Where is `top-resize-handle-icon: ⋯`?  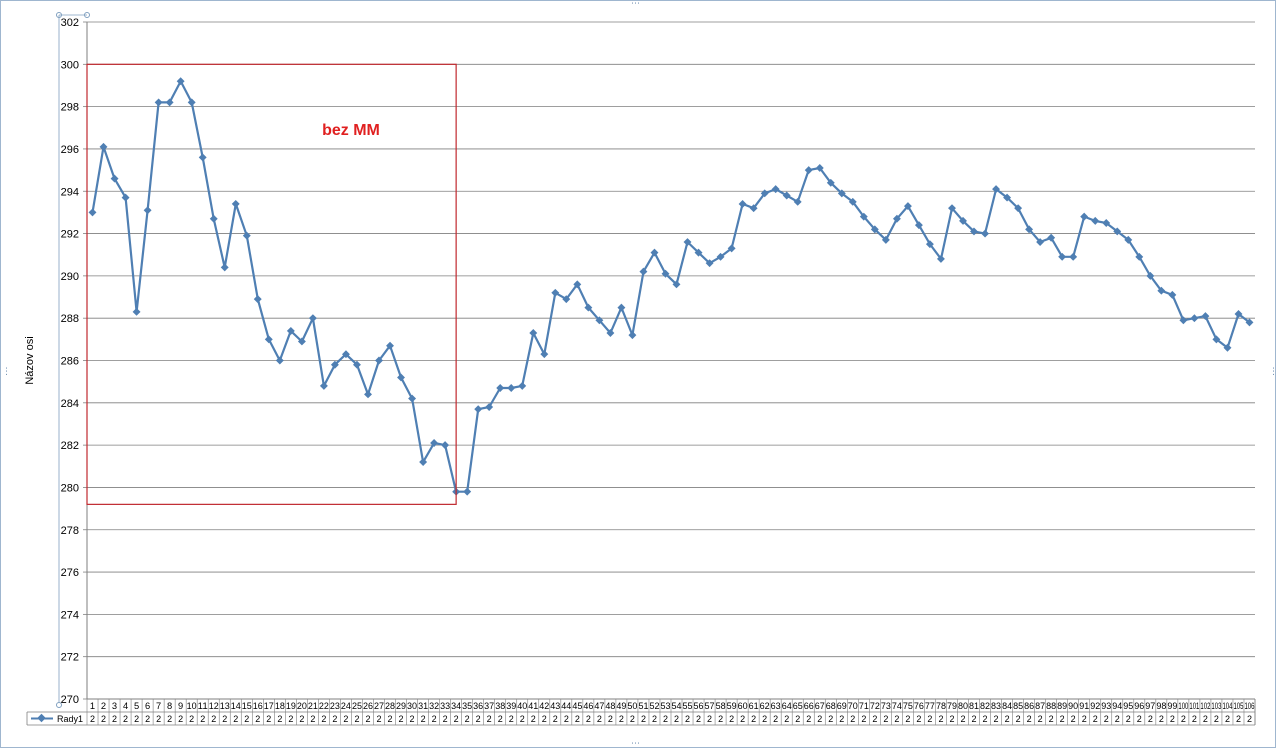
top-resize-handle-icon: ⋯ is located at coordinates (635, 4).